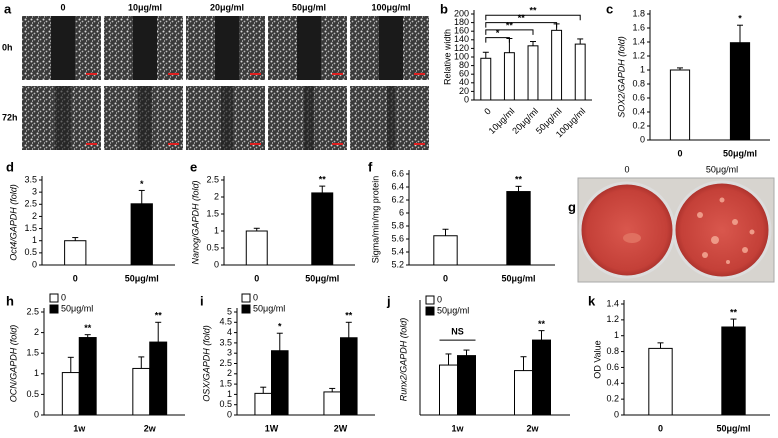  Describe the element at coordinates (461, 48) in the screenshot. I see `y-tick-label: 120` at that location.